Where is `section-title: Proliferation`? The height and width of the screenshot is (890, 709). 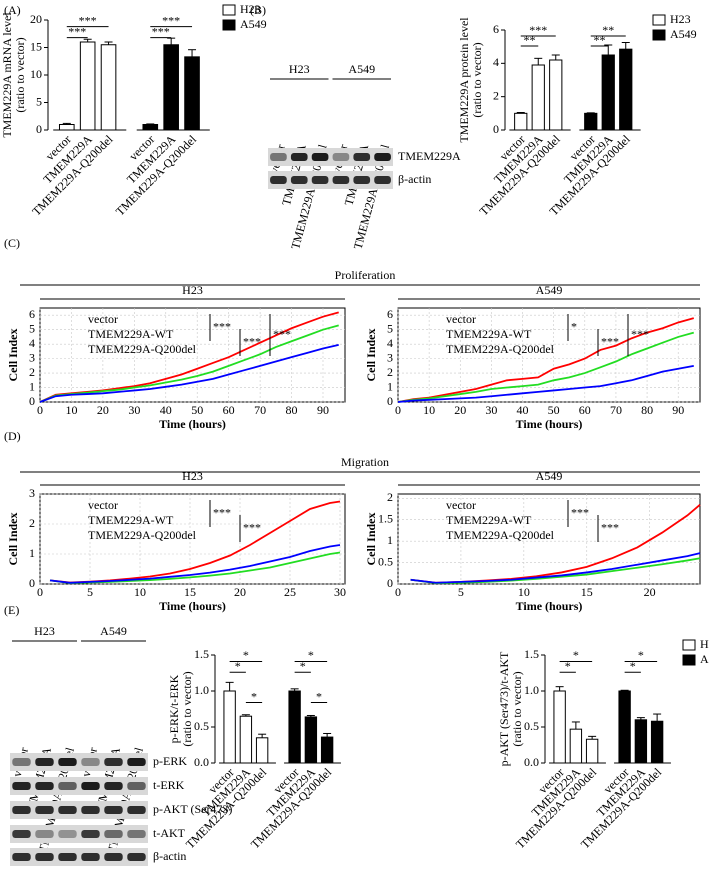 section-title: Proliferation is located at coordinates (365, 275).